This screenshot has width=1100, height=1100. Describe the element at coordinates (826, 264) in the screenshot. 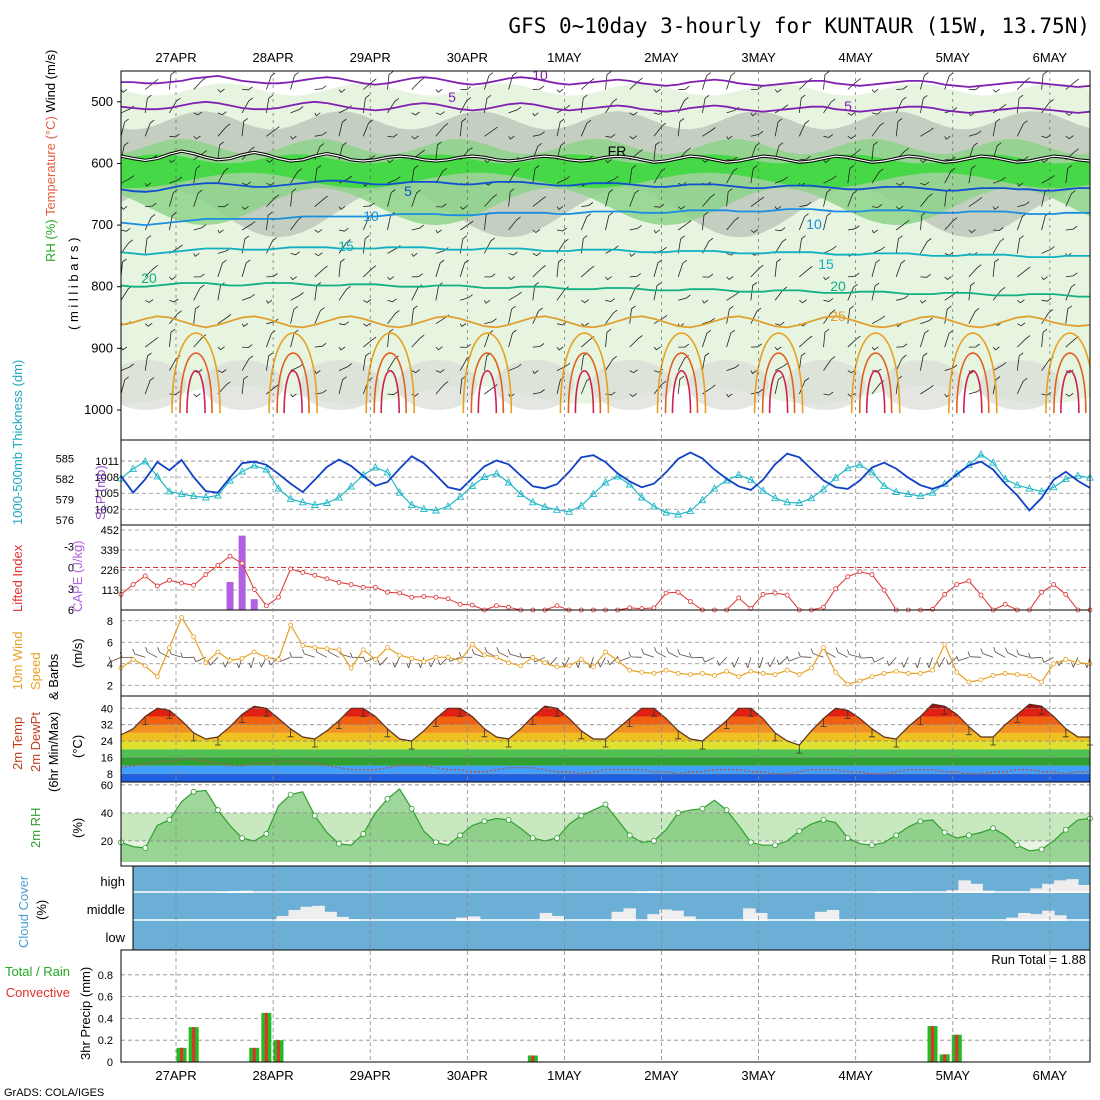

I see `contour-label: 15` at that location.